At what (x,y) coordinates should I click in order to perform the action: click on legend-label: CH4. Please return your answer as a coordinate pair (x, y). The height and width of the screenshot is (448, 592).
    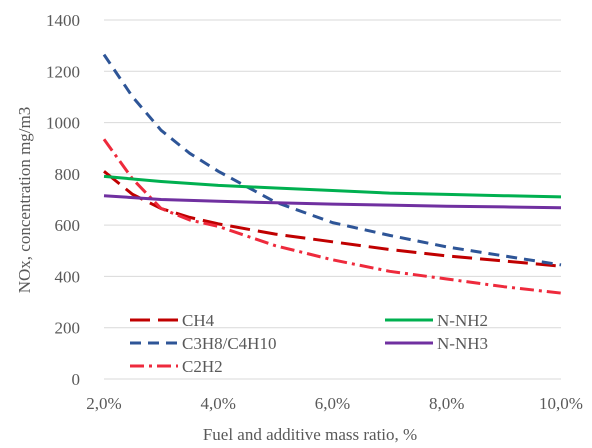
    Looking at the image, I should click on (198, 320).